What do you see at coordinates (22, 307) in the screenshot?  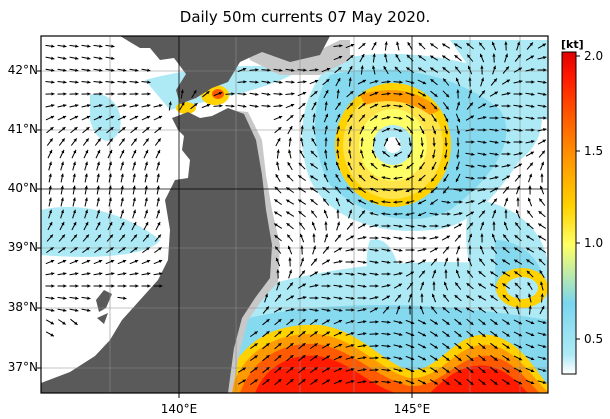 I see `lat-label-38: 38°N` at bounding box center [22, 307].